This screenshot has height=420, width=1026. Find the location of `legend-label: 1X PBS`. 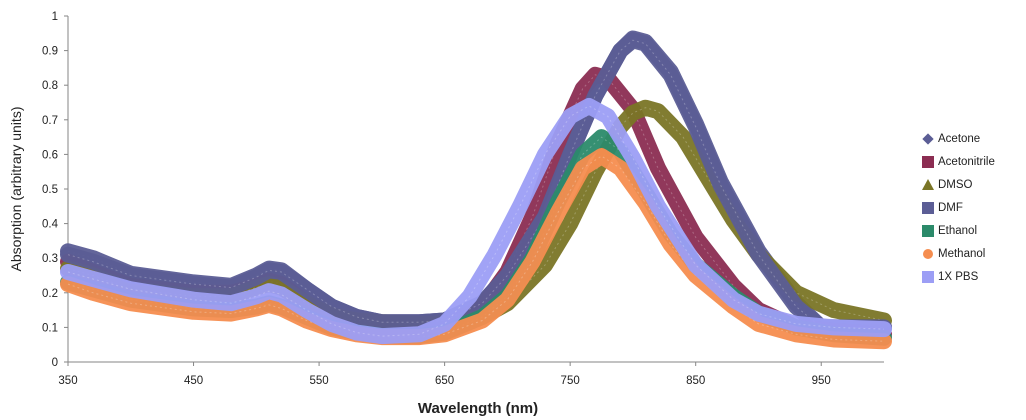

legend-label: 1X PBS is located at coordinates (958, 276).